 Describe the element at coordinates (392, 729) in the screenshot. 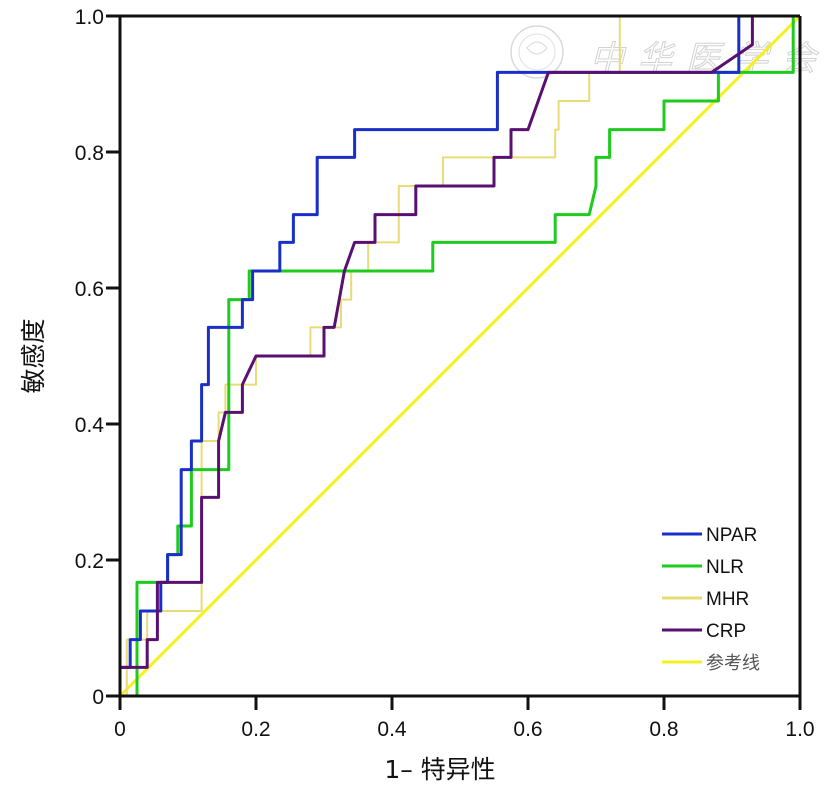

I see `x-tick-label: 0.4` at that location.